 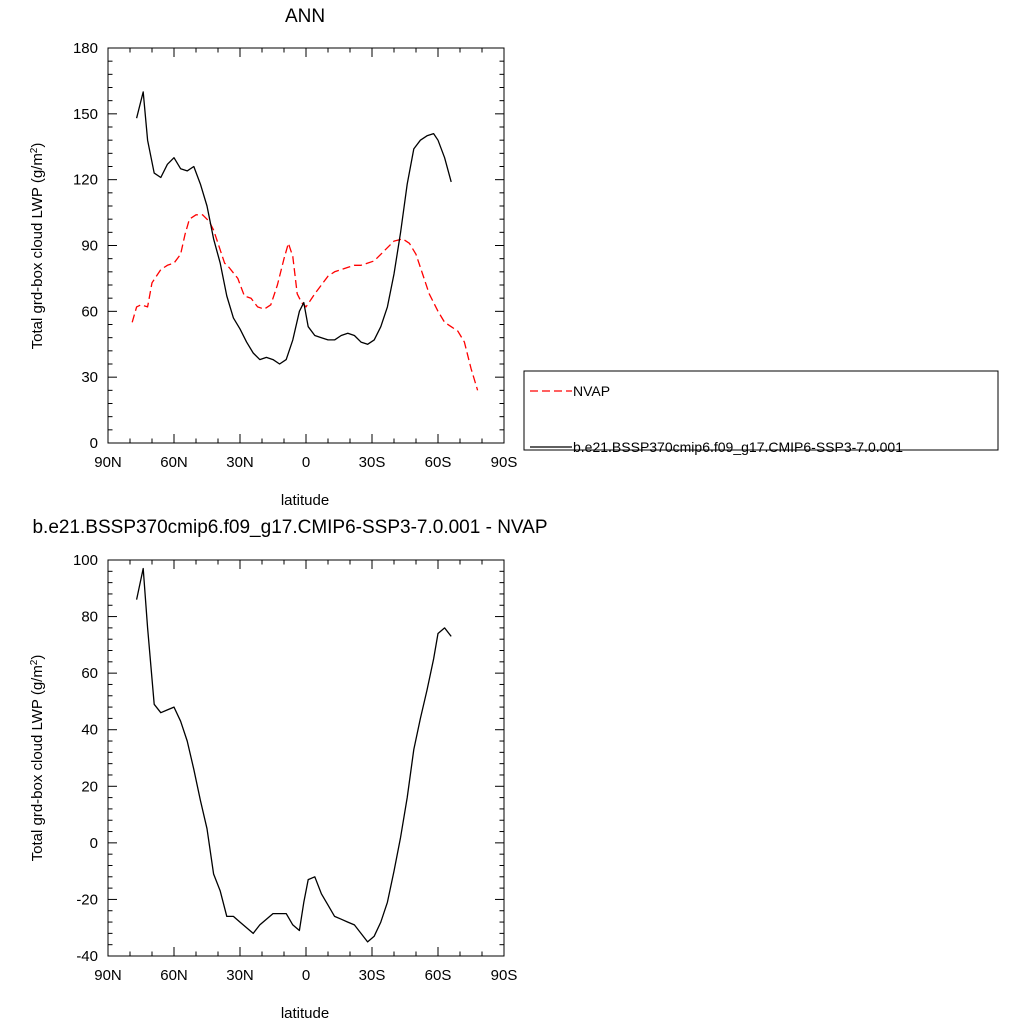 What do you see at coordinates (85, 48) in the screenshot?
I see `y-tick-label: 180` at bounding box center [85, 48].